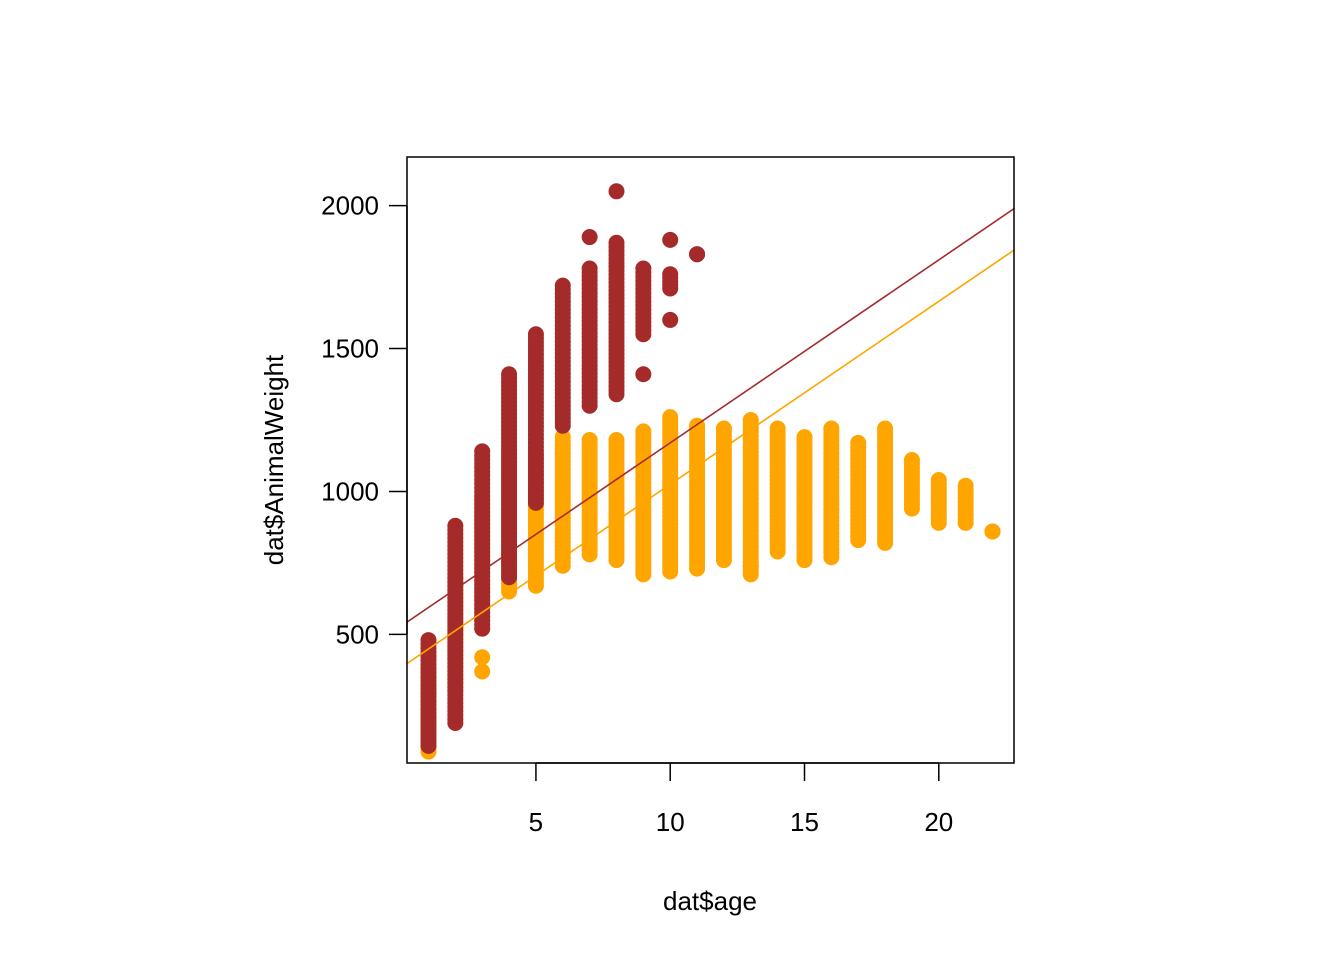  What do you see at coordinates (741, 799) in the screenshot?
I see `x-axis: 5 10 15 20` at bounding box center [741, 799].